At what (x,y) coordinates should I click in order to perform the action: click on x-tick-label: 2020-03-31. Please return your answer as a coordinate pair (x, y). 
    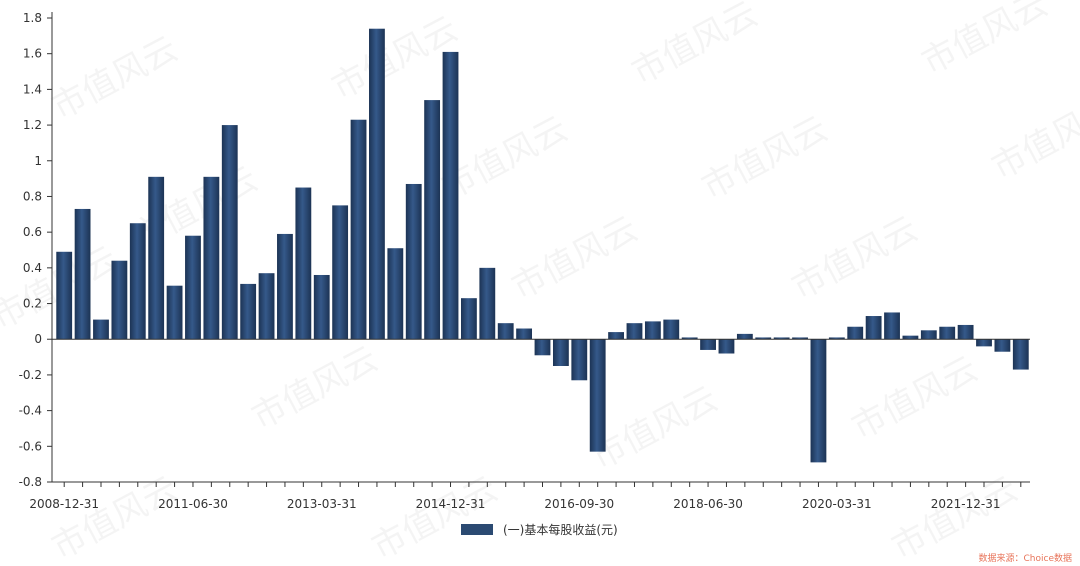
    Looking at the image, I should click on (837, 504).